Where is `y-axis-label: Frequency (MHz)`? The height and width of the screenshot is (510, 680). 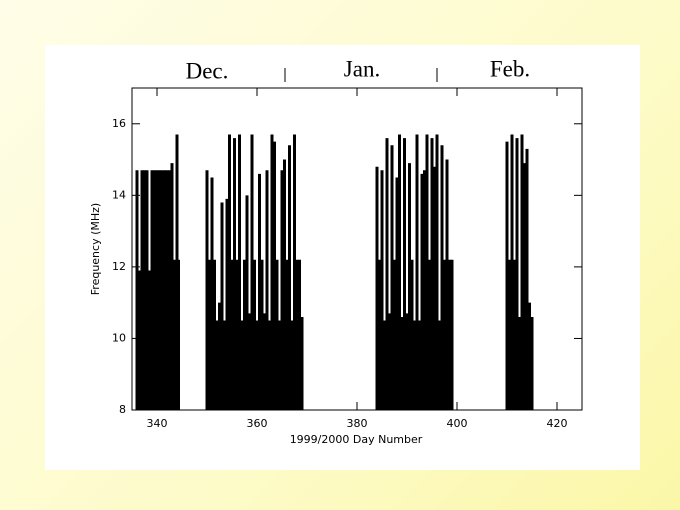 y-axis-label: Frequency (MHz) is located at coordinates (95, 249).